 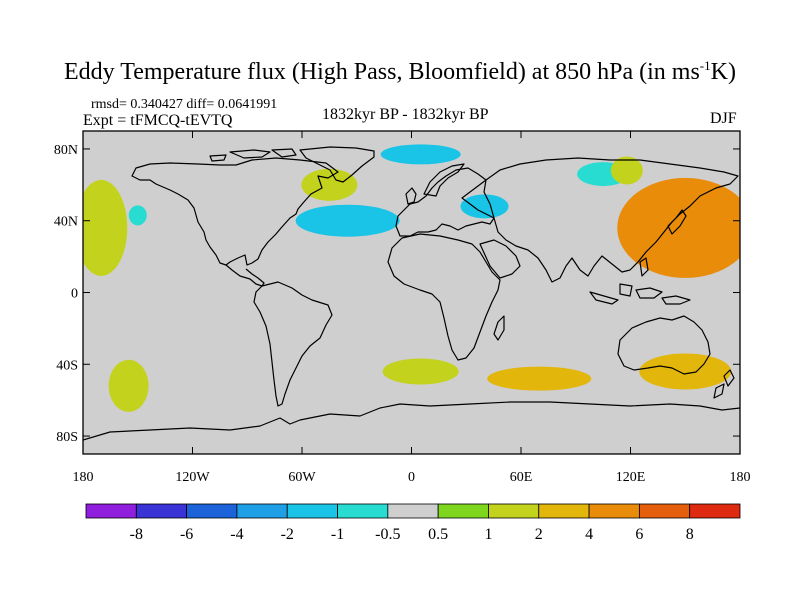 What do you see at coordinates (500, 259) in the screenshot?
I see `coastline-arabia` at bounding box center [500, 259].